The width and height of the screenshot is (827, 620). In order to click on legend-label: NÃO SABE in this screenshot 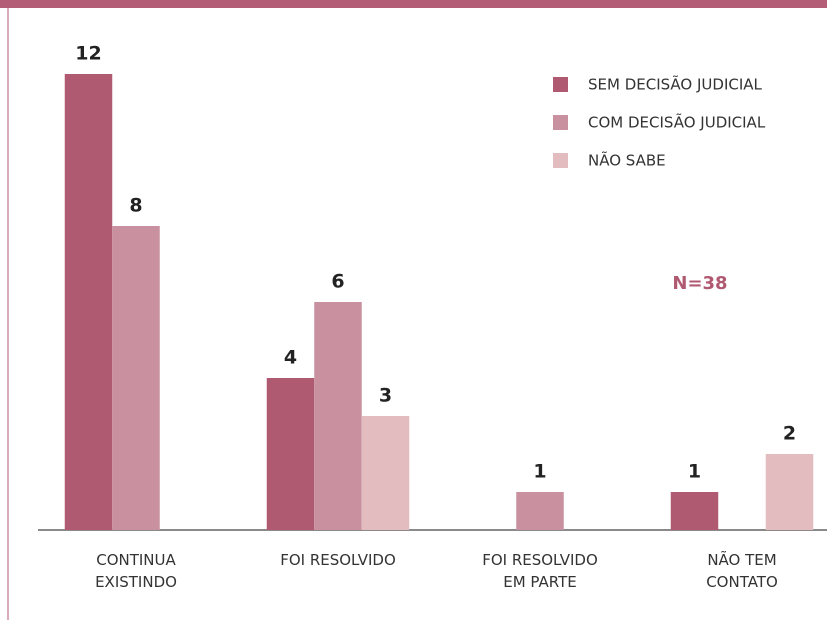, I will do `click(627, 160)`.